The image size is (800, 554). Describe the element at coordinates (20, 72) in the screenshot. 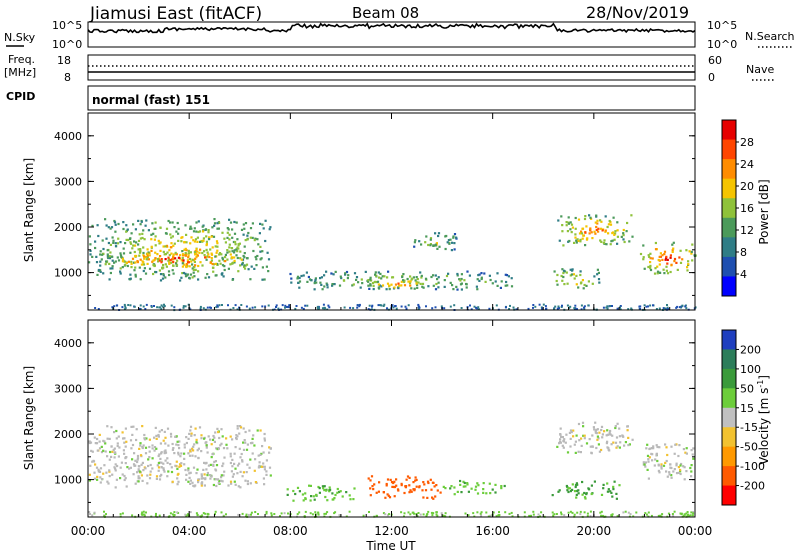

I see `freq-unit: [MHz]` at that location.